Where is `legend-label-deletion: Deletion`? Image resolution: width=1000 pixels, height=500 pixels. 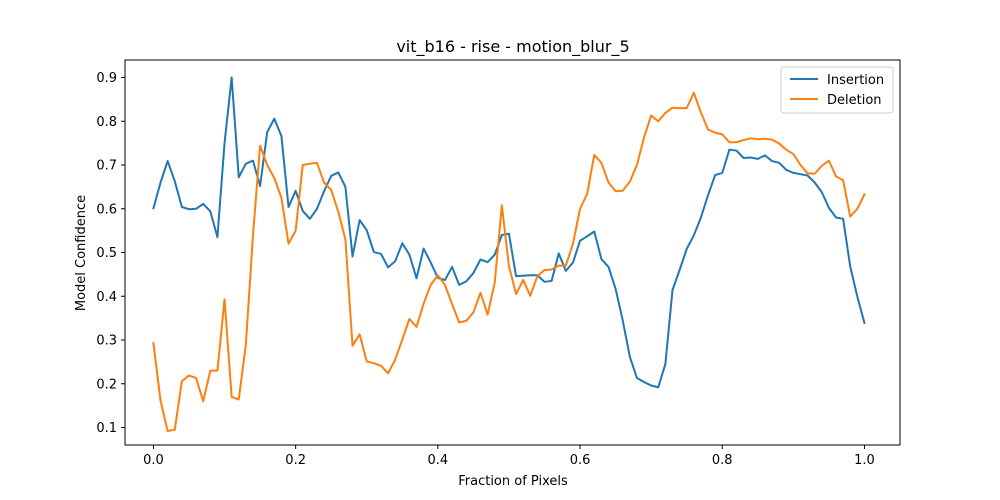 legend-label-deletion: Deletion is located at coordinates (854, 100).